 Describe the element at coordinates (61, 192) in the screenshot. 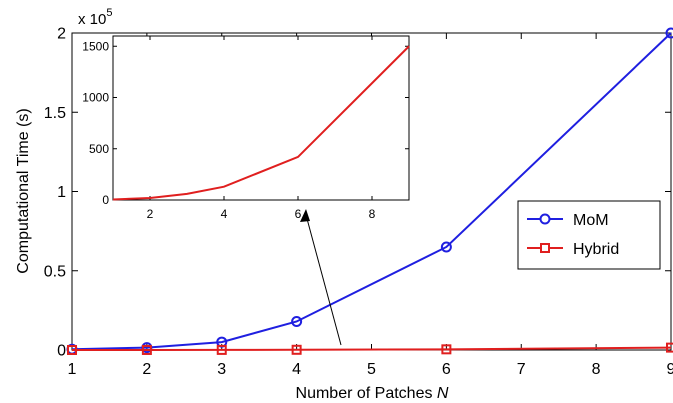

I see `main-y-tick-label: 1` at that location.